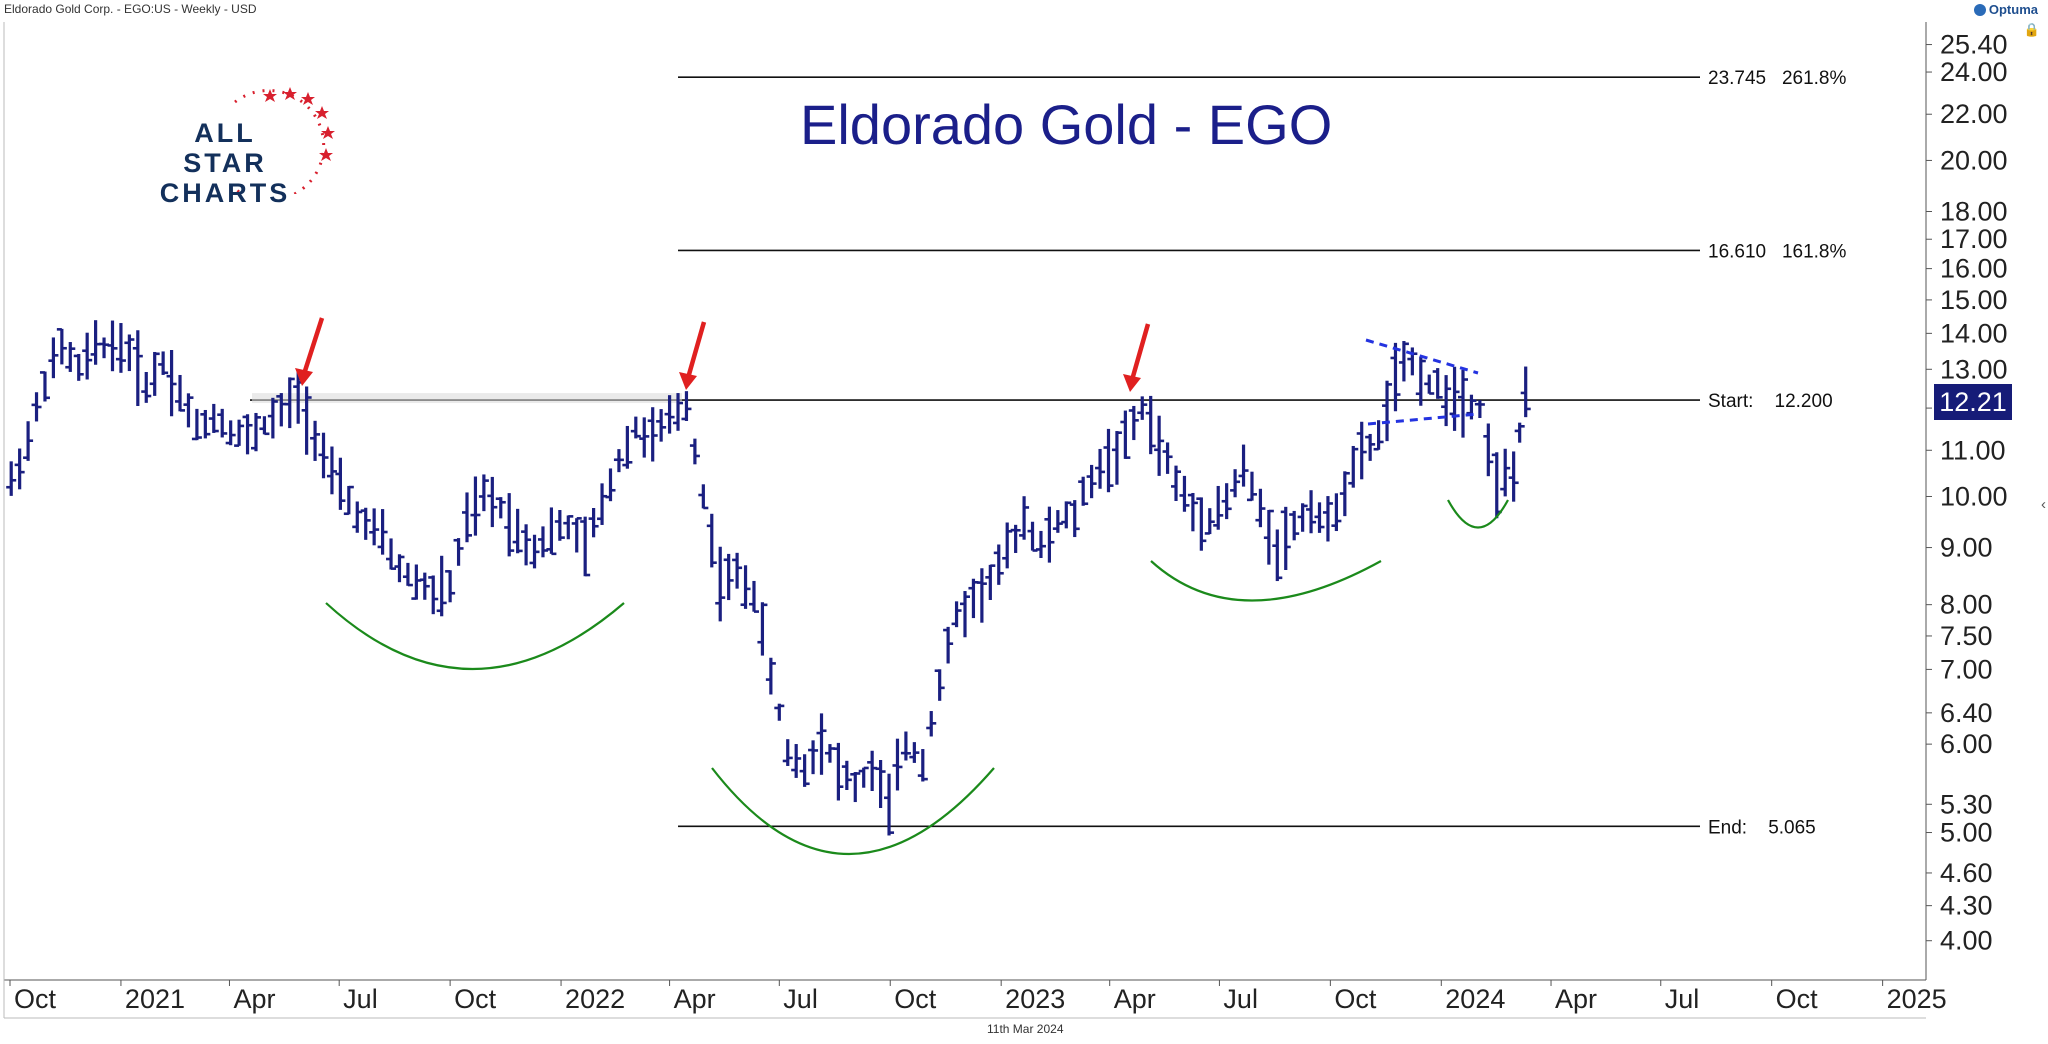 The height and width of the screenshot is (1044, 2048). What do you see at coordinates (1973, 402) in the screenshot?
I see `last-price-tag: 12.21` at bounding box center [1973, 402].